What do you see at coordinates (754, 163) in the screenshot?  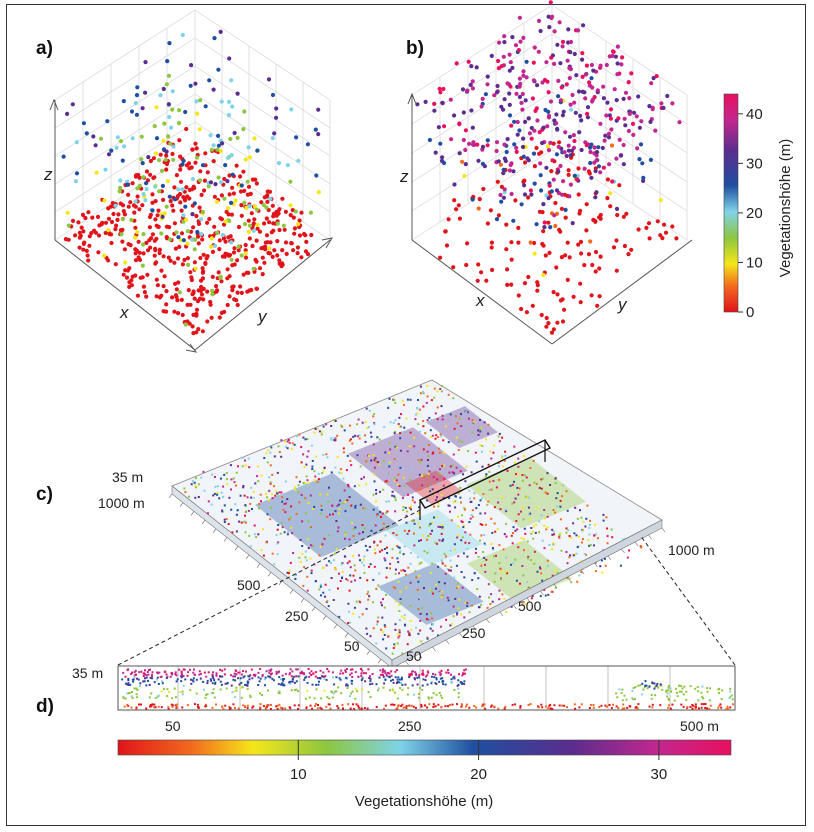 I see `vertical-colorbar-tick-label: 30` at bounding box center [754, 163].